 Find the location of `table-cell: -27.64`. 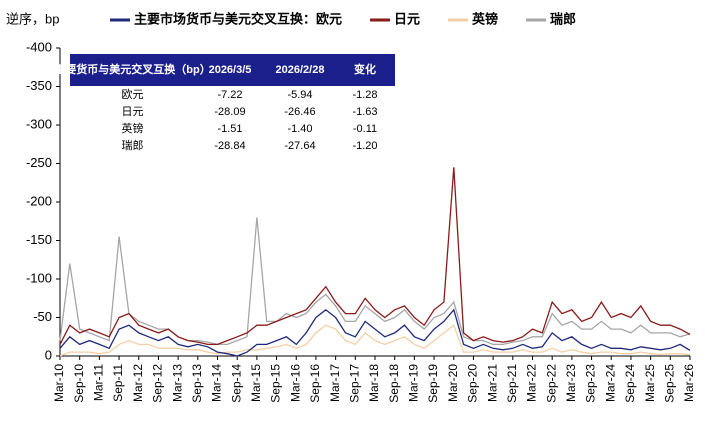

table-cell: -27.64 is located at coordinates (299, 146).